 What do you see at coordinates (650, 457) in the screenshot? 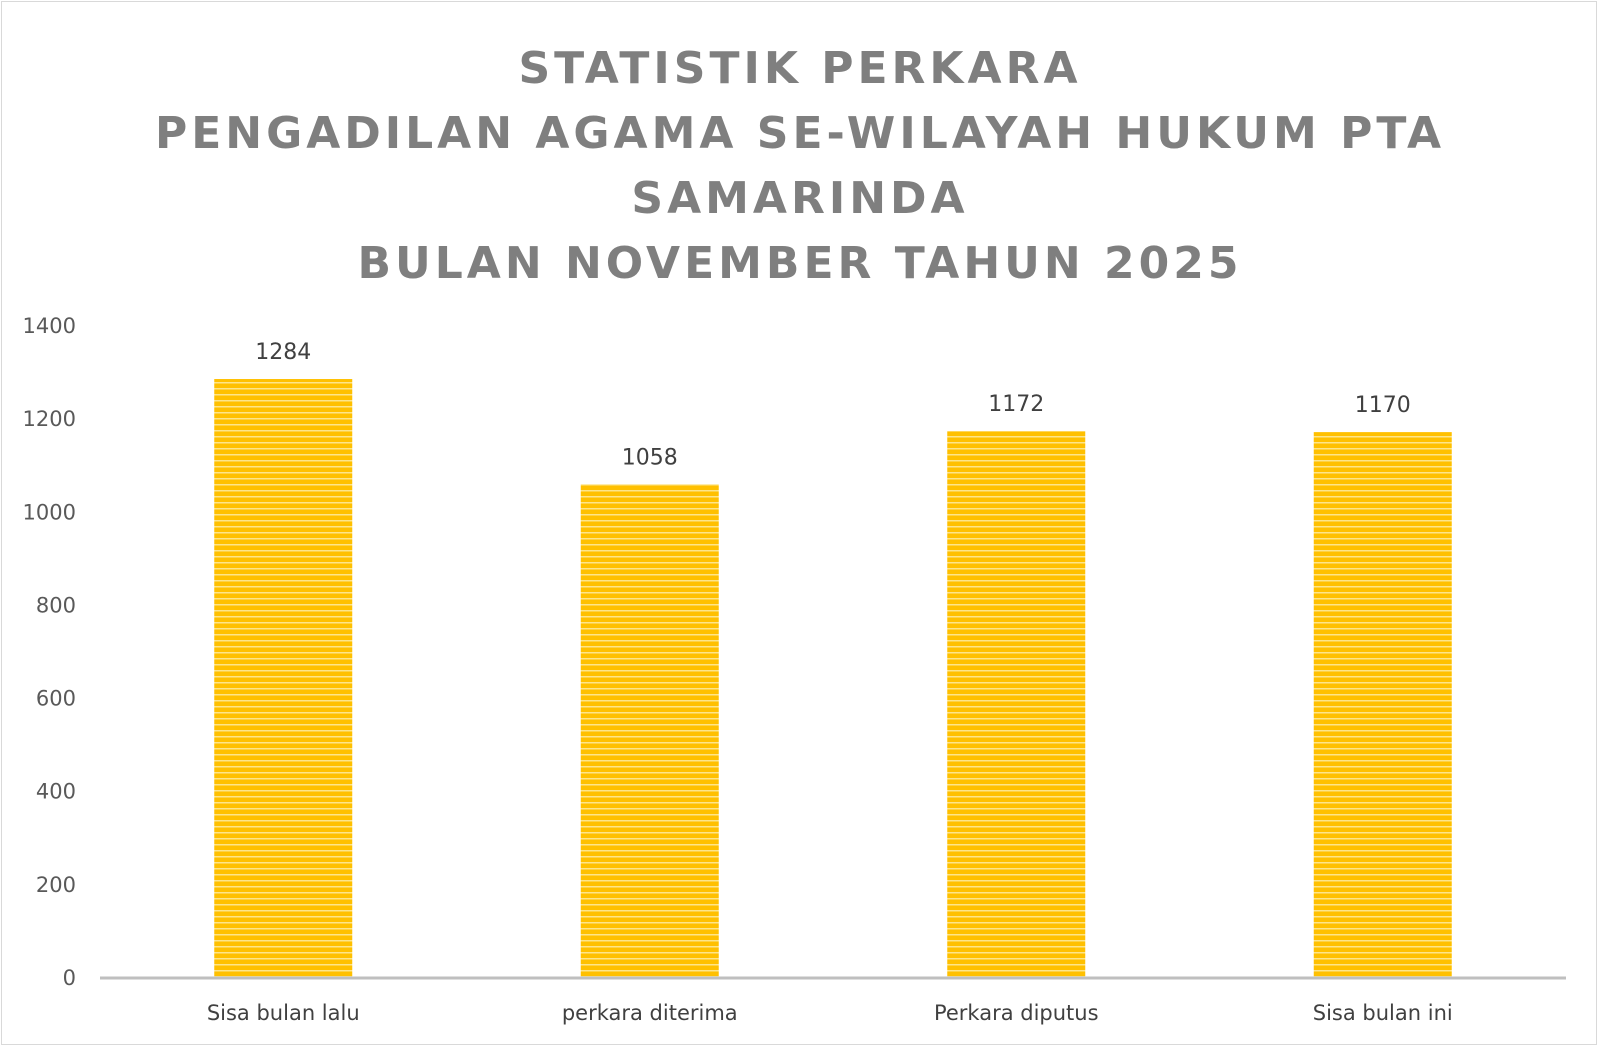
I see `data-label: 1058` at bounding box center [650, 457].